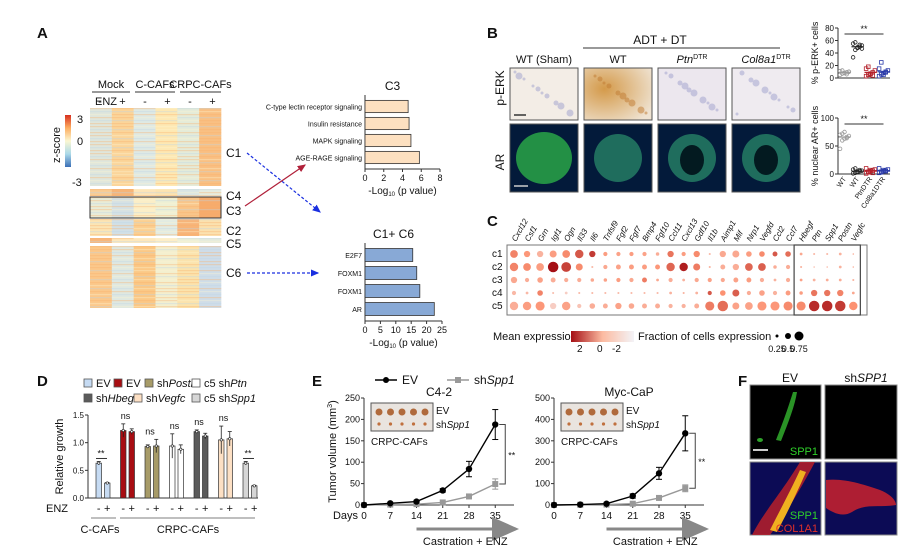  I want to click on c3-arrow, so click(275, 185).